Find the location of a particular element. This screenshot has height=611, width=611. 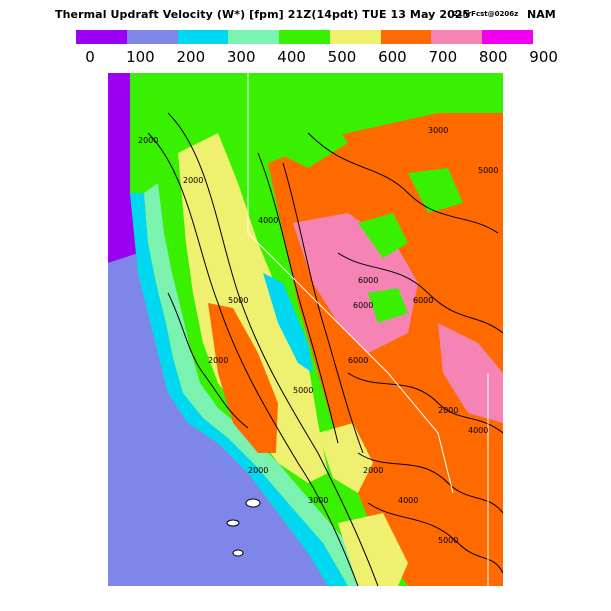

color-legend-bar is located at coordinates (305, 37).